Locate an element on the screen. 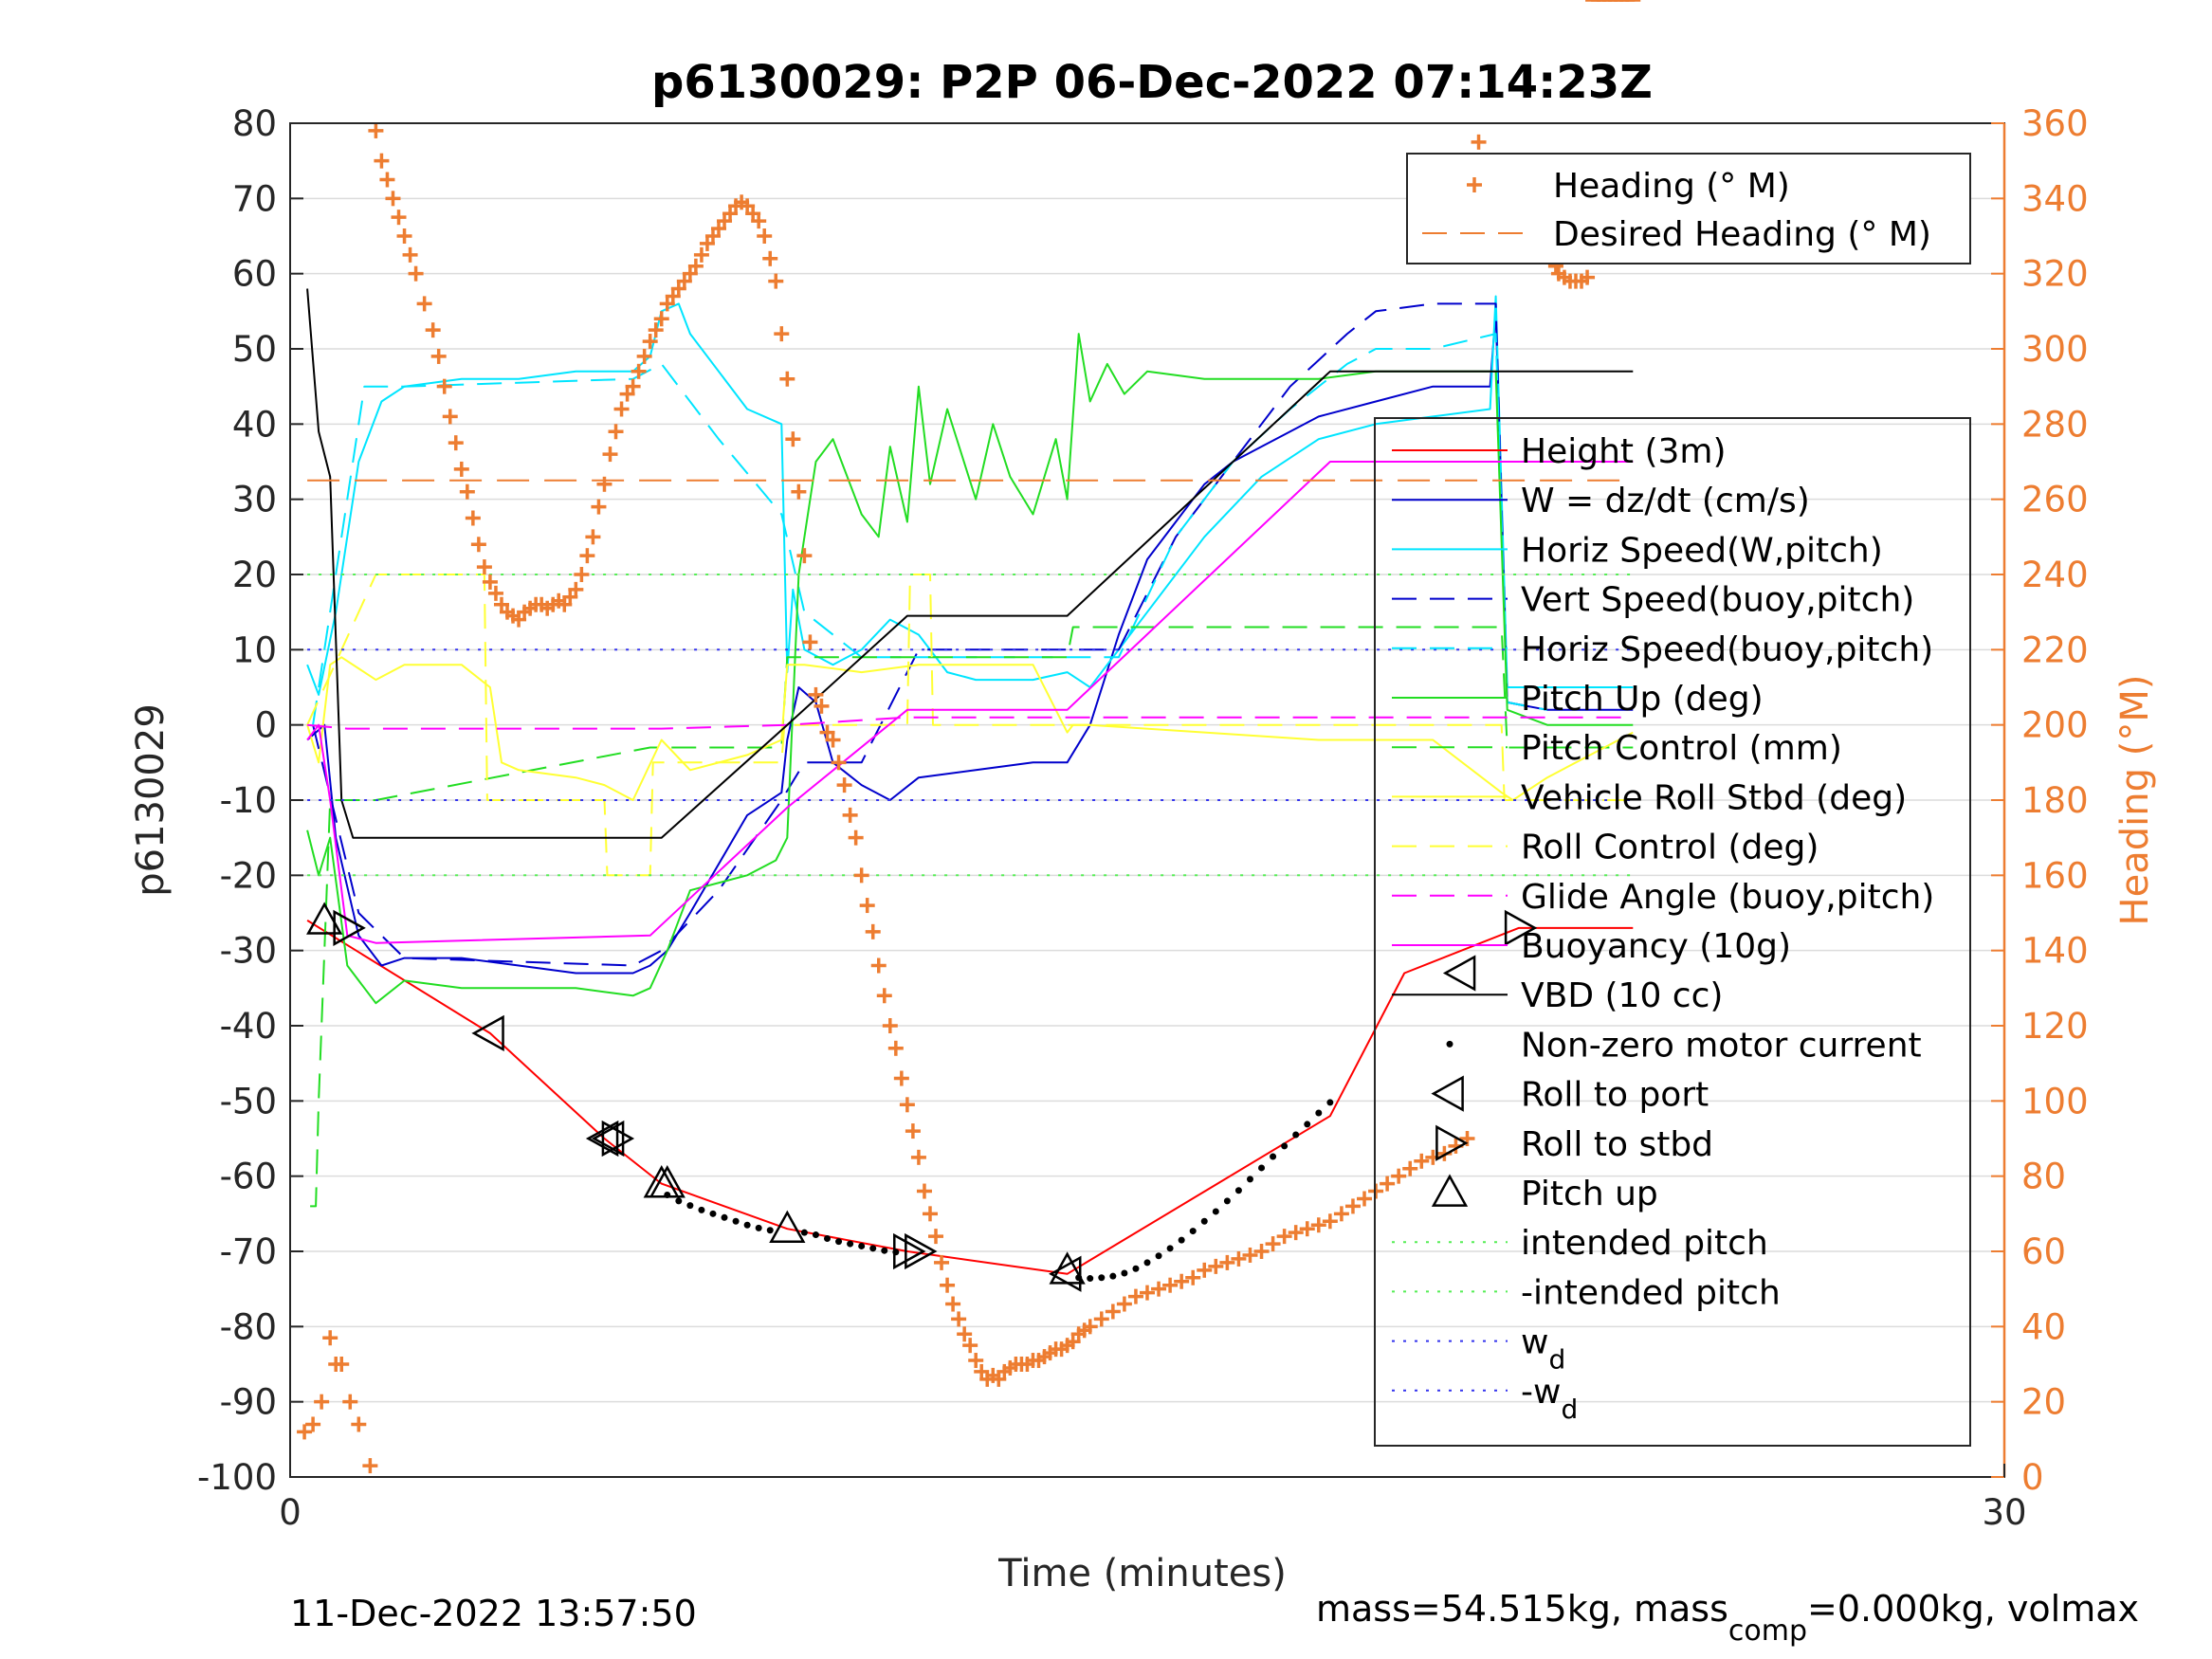 This screenshot has width=2212, height=1659. y-right-tick-label: 100 is located at coordinates (2055, 1101).